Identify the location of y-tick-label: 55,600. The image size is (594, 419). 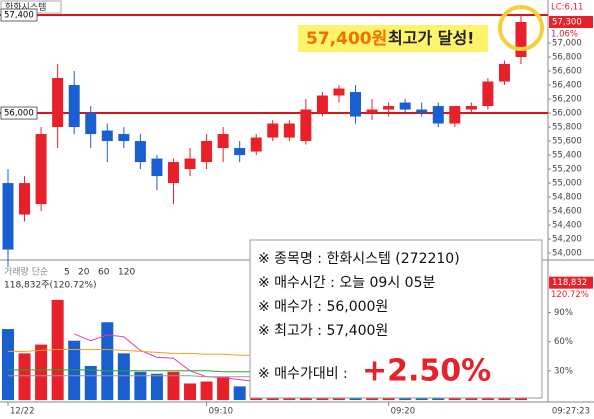
(567, 142).